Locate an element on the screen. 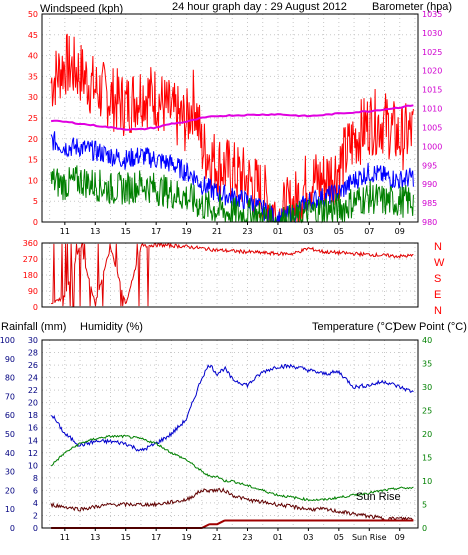 This screenshot has width=468, height=555. direction-y-tick-label: 0 is located at coordinates (35, 307).